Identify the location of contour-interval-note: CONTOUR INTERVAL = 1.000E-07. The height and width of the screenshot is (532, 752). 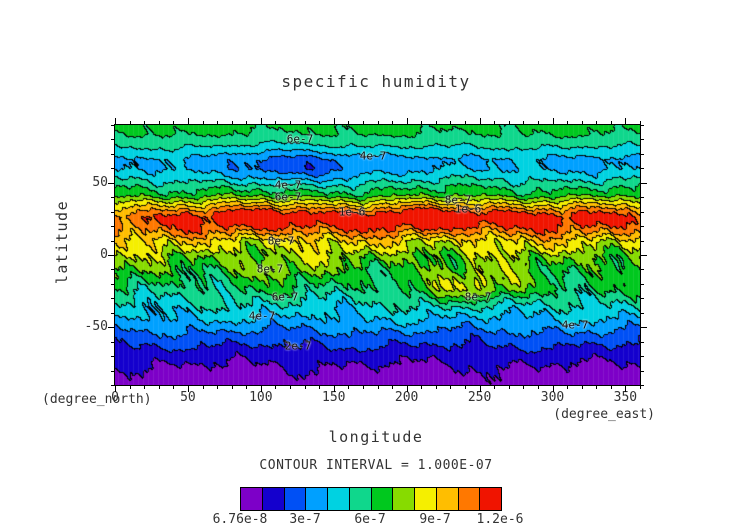
(376, 465).